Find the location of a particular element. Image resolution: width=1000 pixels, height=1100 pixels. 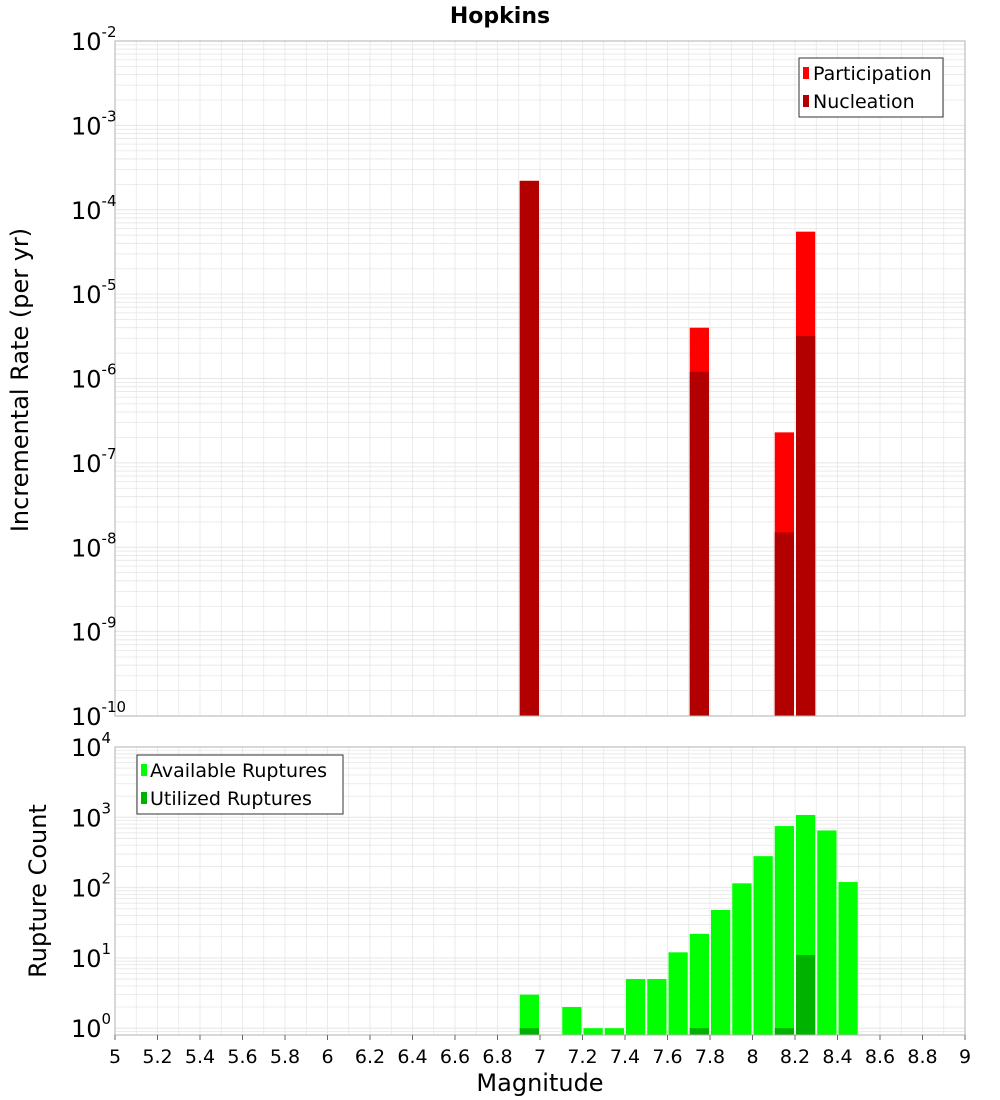

x-tick-label: 5.8 is located at coordinates (285, 1057).